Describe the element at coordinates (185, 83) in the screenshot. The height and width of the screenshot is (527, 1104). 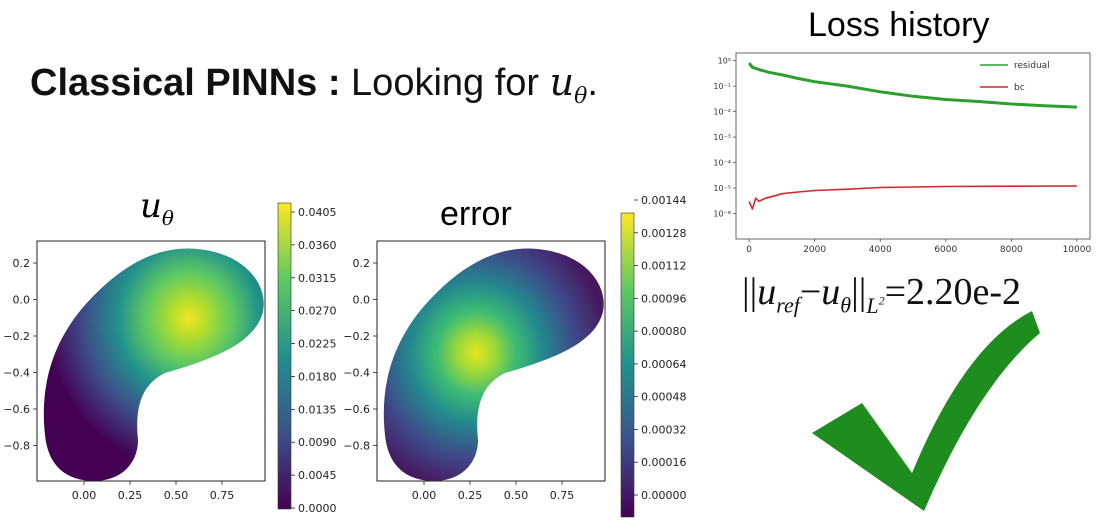
I see `heading-bold: Classical PINNs :` at that location.